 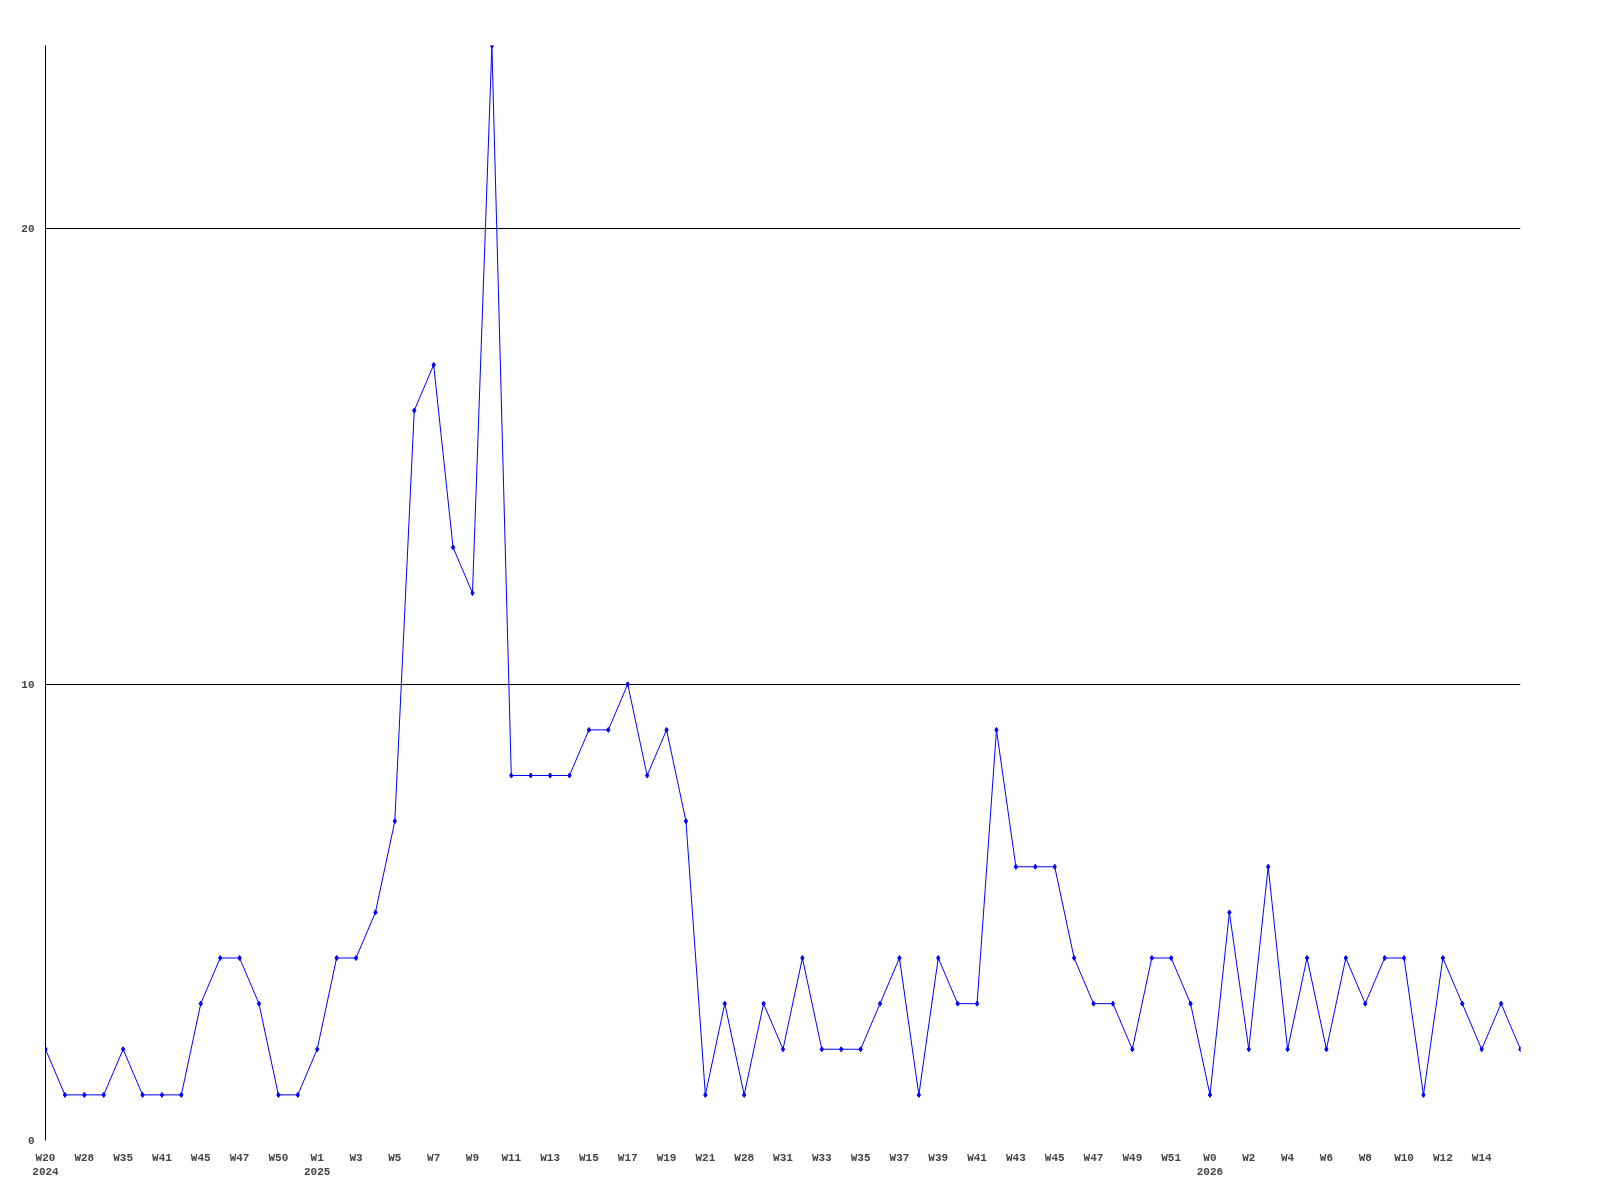 I want to click on x-tick-label: W21, so click(x=705, y=1157).